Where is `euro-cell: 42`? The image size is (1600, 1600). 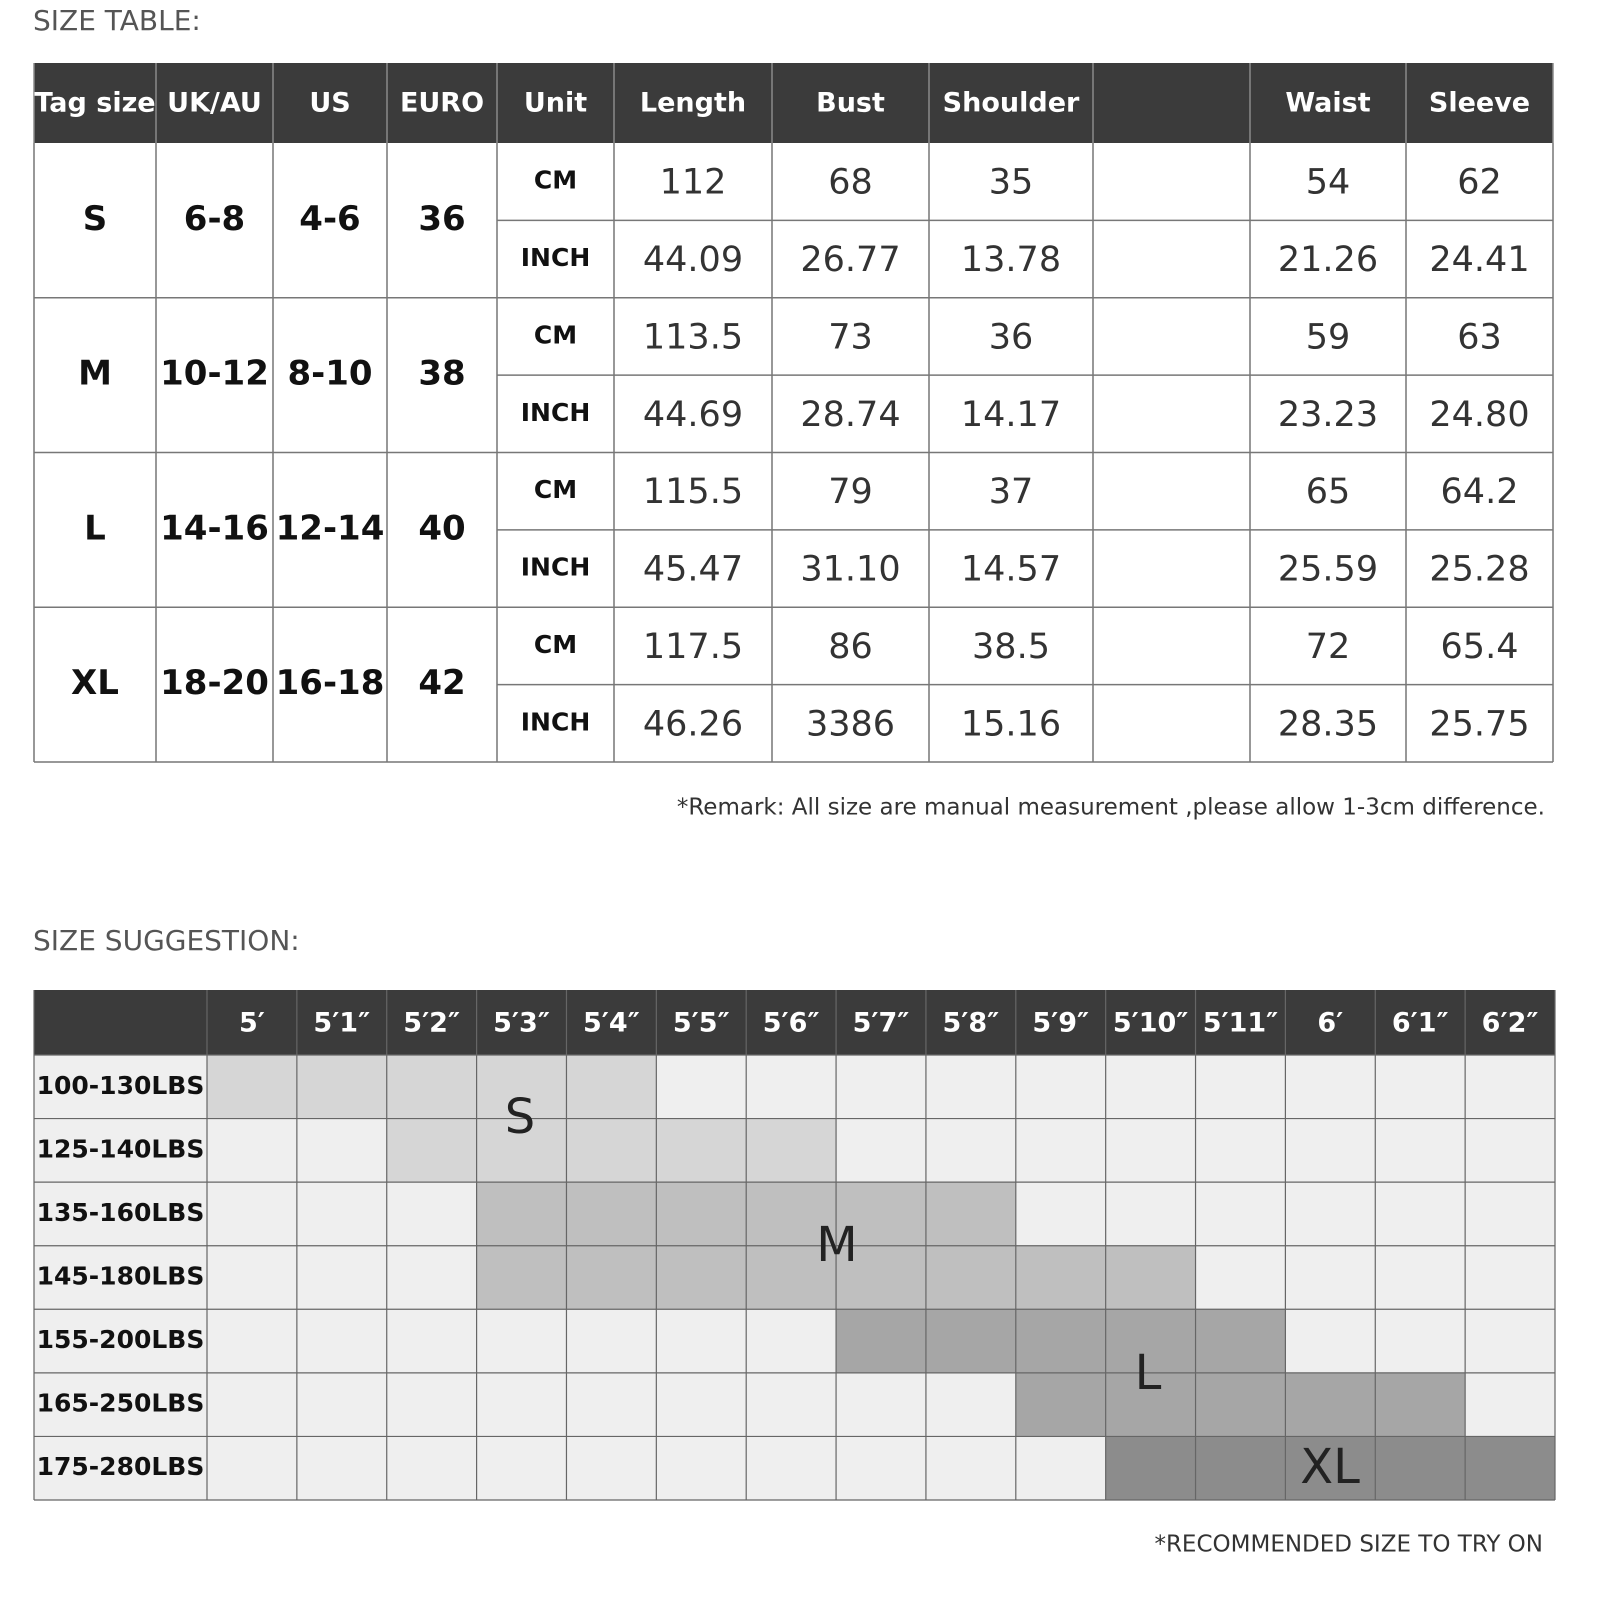 euro-cell: 42 is located at coordinates (441, 683).